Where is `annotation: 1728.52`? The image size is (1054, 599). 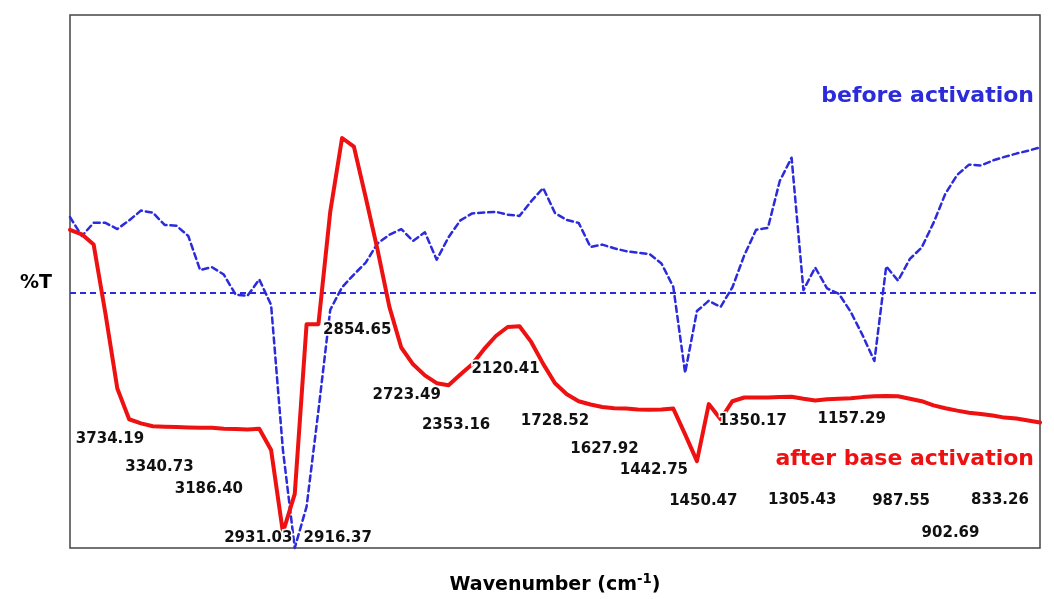
annotation: 1728.52 is located at coordinates (555, 420).